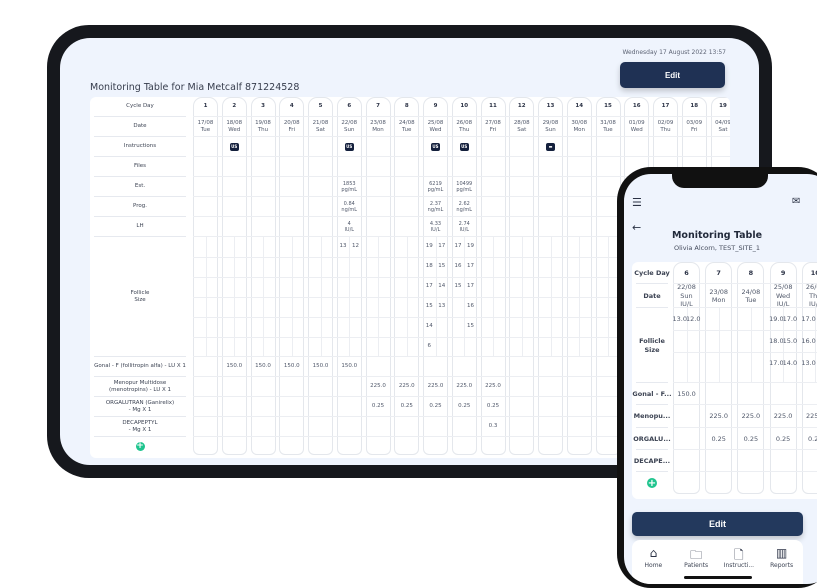  Describe the element at coordinates (521, 106) in the screenshot. I see `cycle-day-number: 12` at that location.